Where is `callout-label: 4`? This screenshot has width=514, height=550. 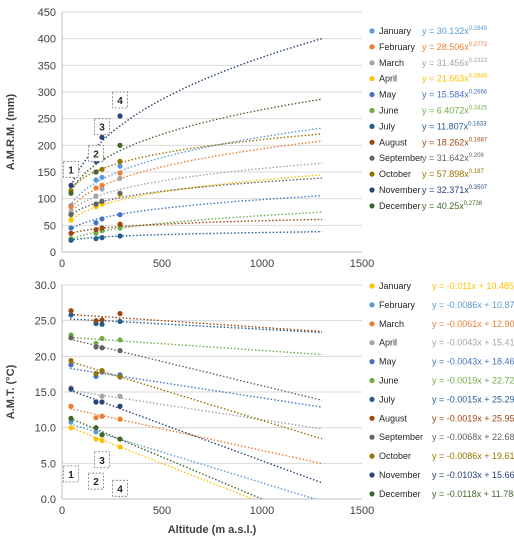 callout-label: 4 is located at coordinates (120, 101).